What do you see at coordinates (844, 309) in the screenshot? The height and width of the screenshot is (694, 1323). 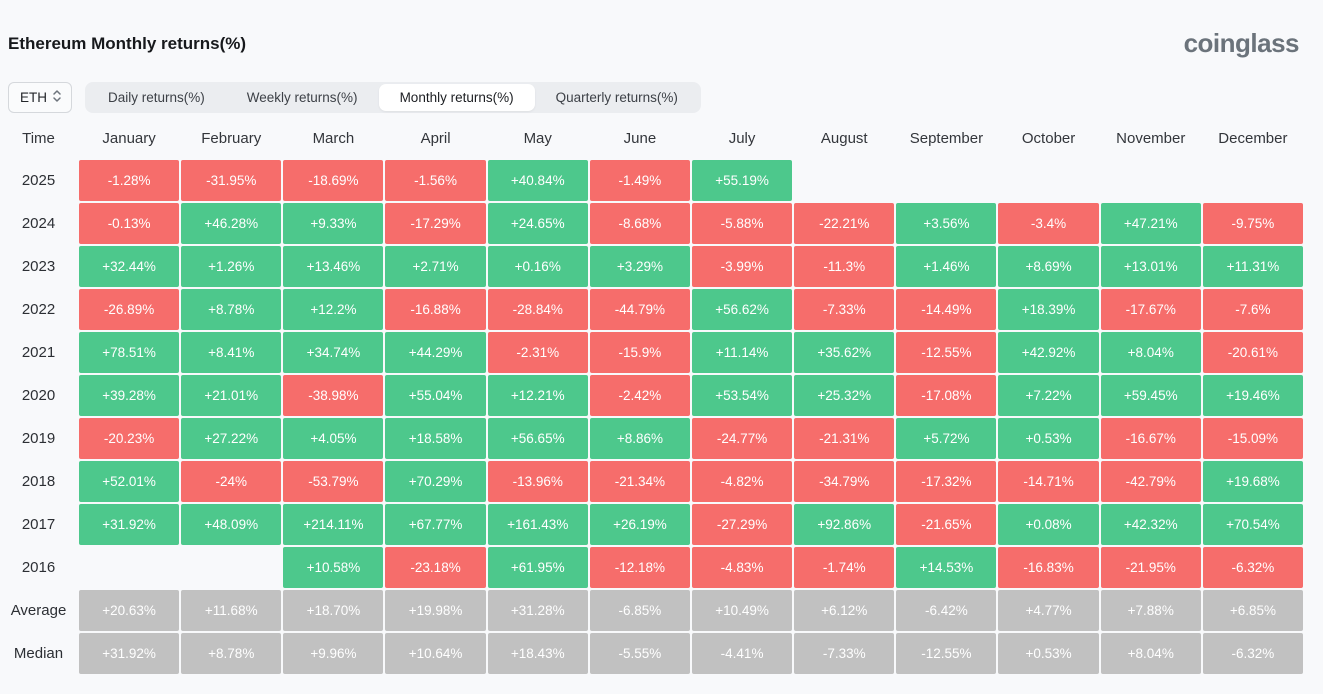 I see `return-cell: -7.33%` at bounding box center [844, 309].